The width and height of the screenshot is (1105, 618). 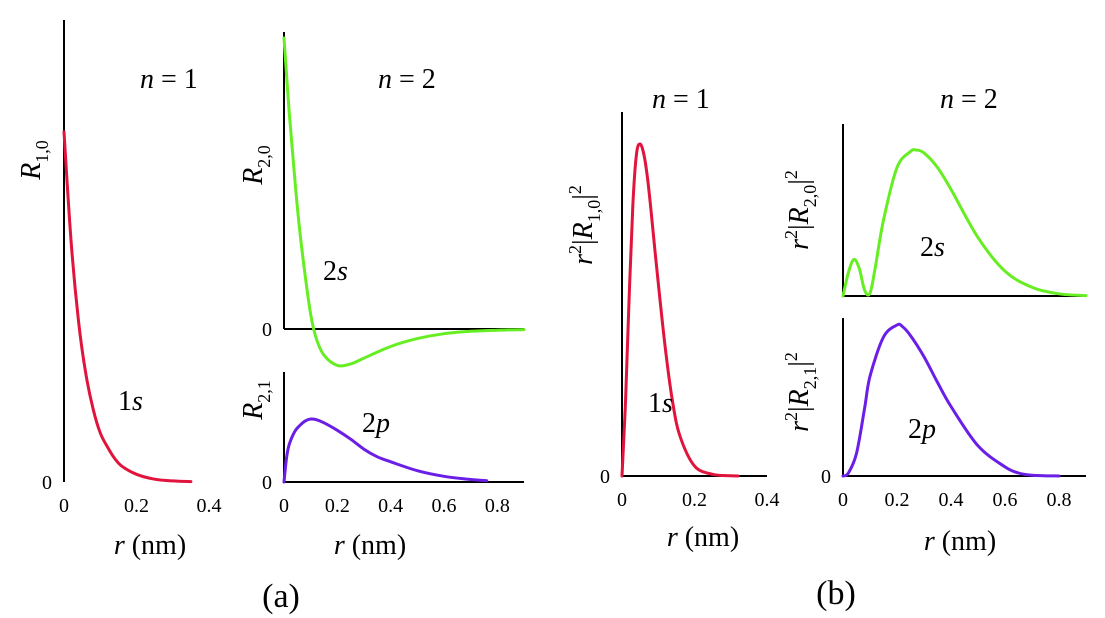 I want to click on figure-label-b: (b), so click(x=836, y=593).